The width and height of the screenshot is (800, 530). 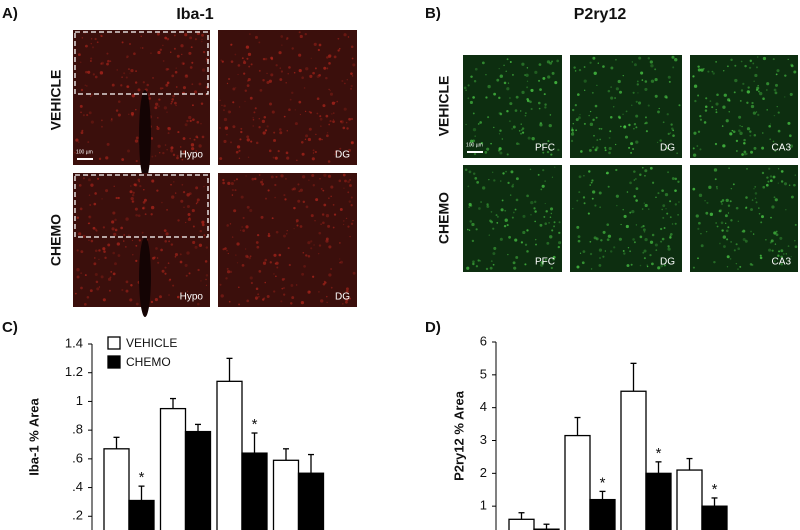 I want to click on region-label: CA3, so click(x=782, y=148).